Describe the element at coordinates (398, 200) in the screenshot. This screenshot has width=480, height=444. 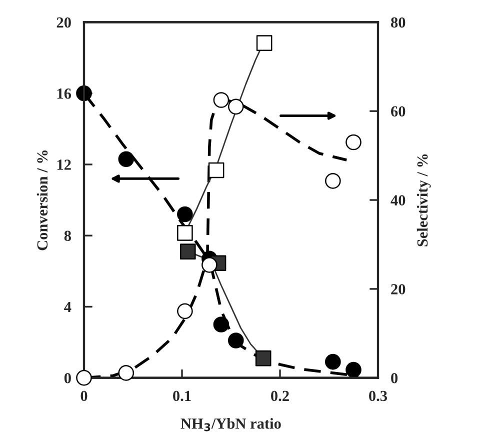
I see `y2-tick-label: 40` at that location.